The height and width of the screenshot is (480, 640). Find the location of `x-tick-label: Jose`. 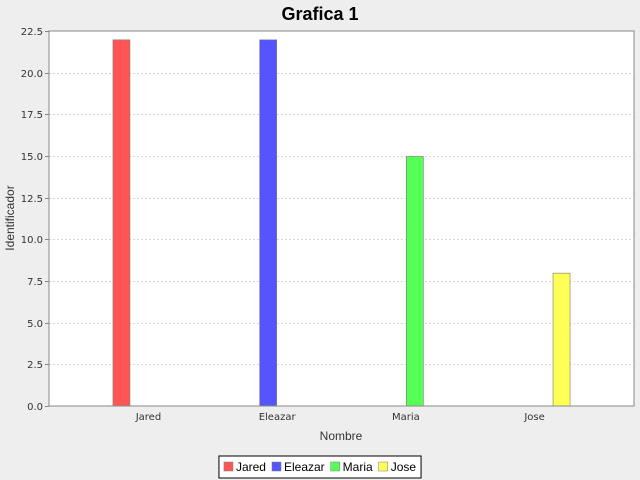

x-tick-label: Jose is located at coordinates (533, 417).